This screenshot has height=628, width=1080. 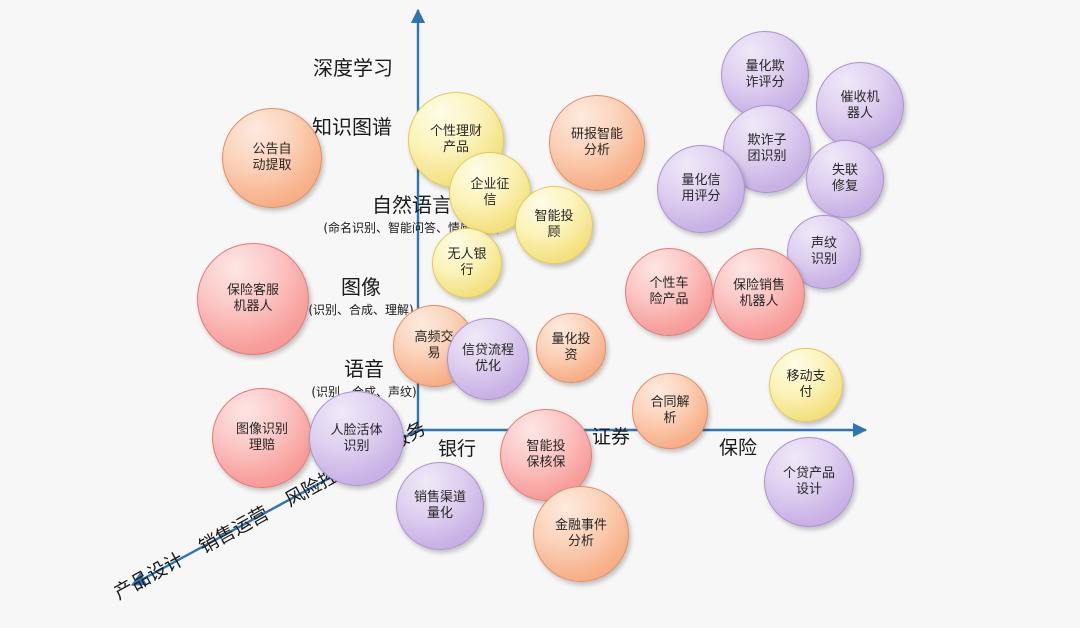 I want to click on bubble-label: 合同解析, so click(x=670, y=410).